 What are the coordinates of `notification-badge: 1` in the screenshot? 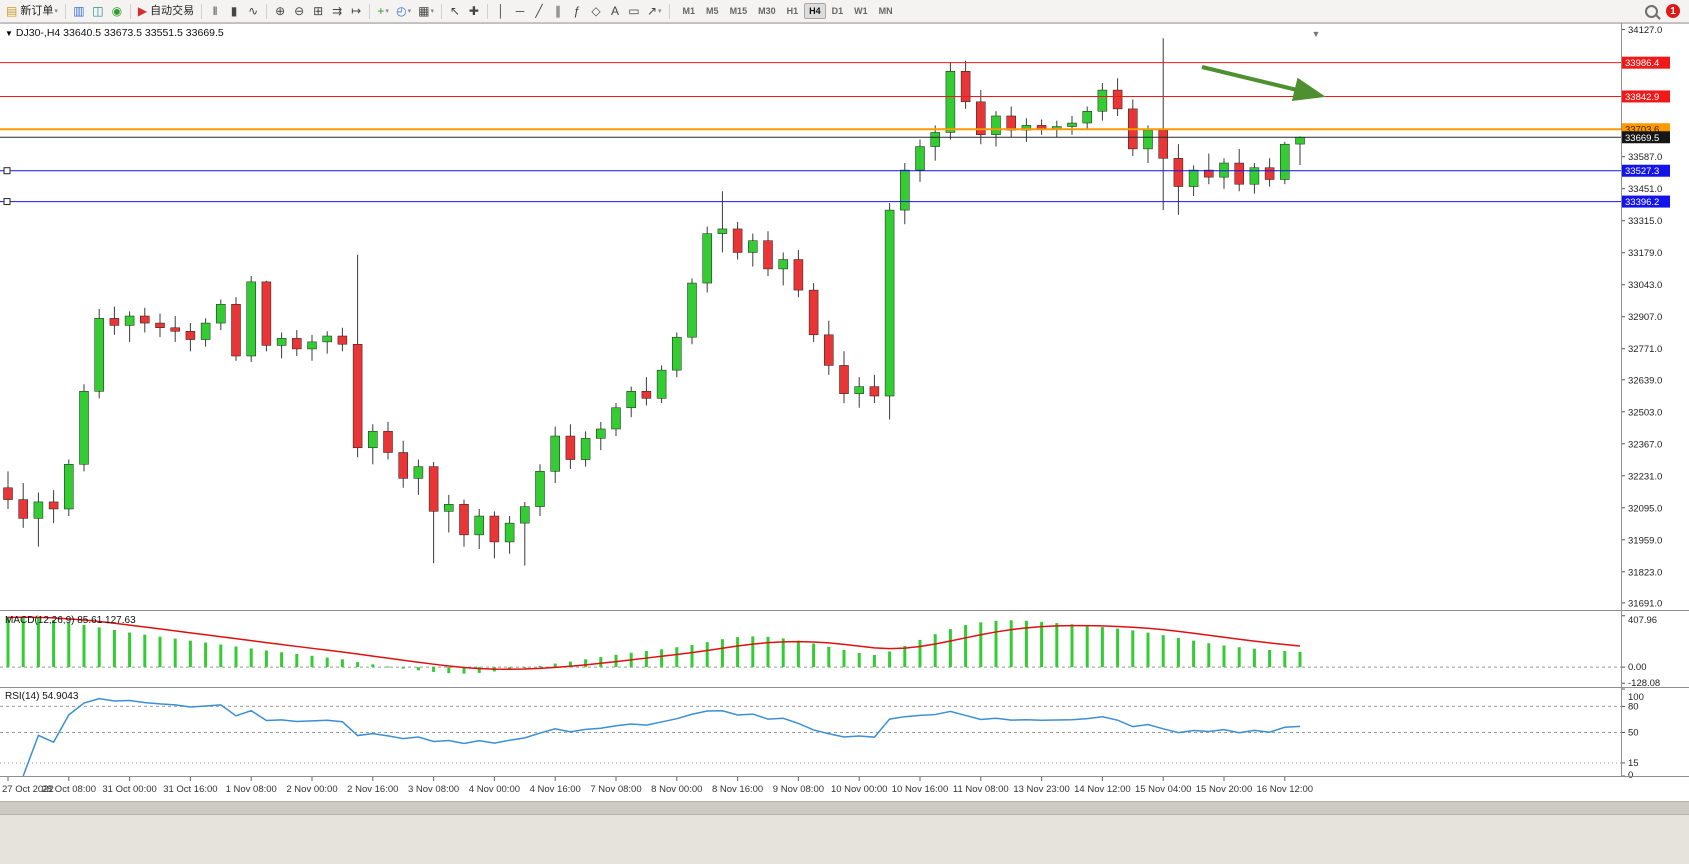 It's located at (1673, 11).